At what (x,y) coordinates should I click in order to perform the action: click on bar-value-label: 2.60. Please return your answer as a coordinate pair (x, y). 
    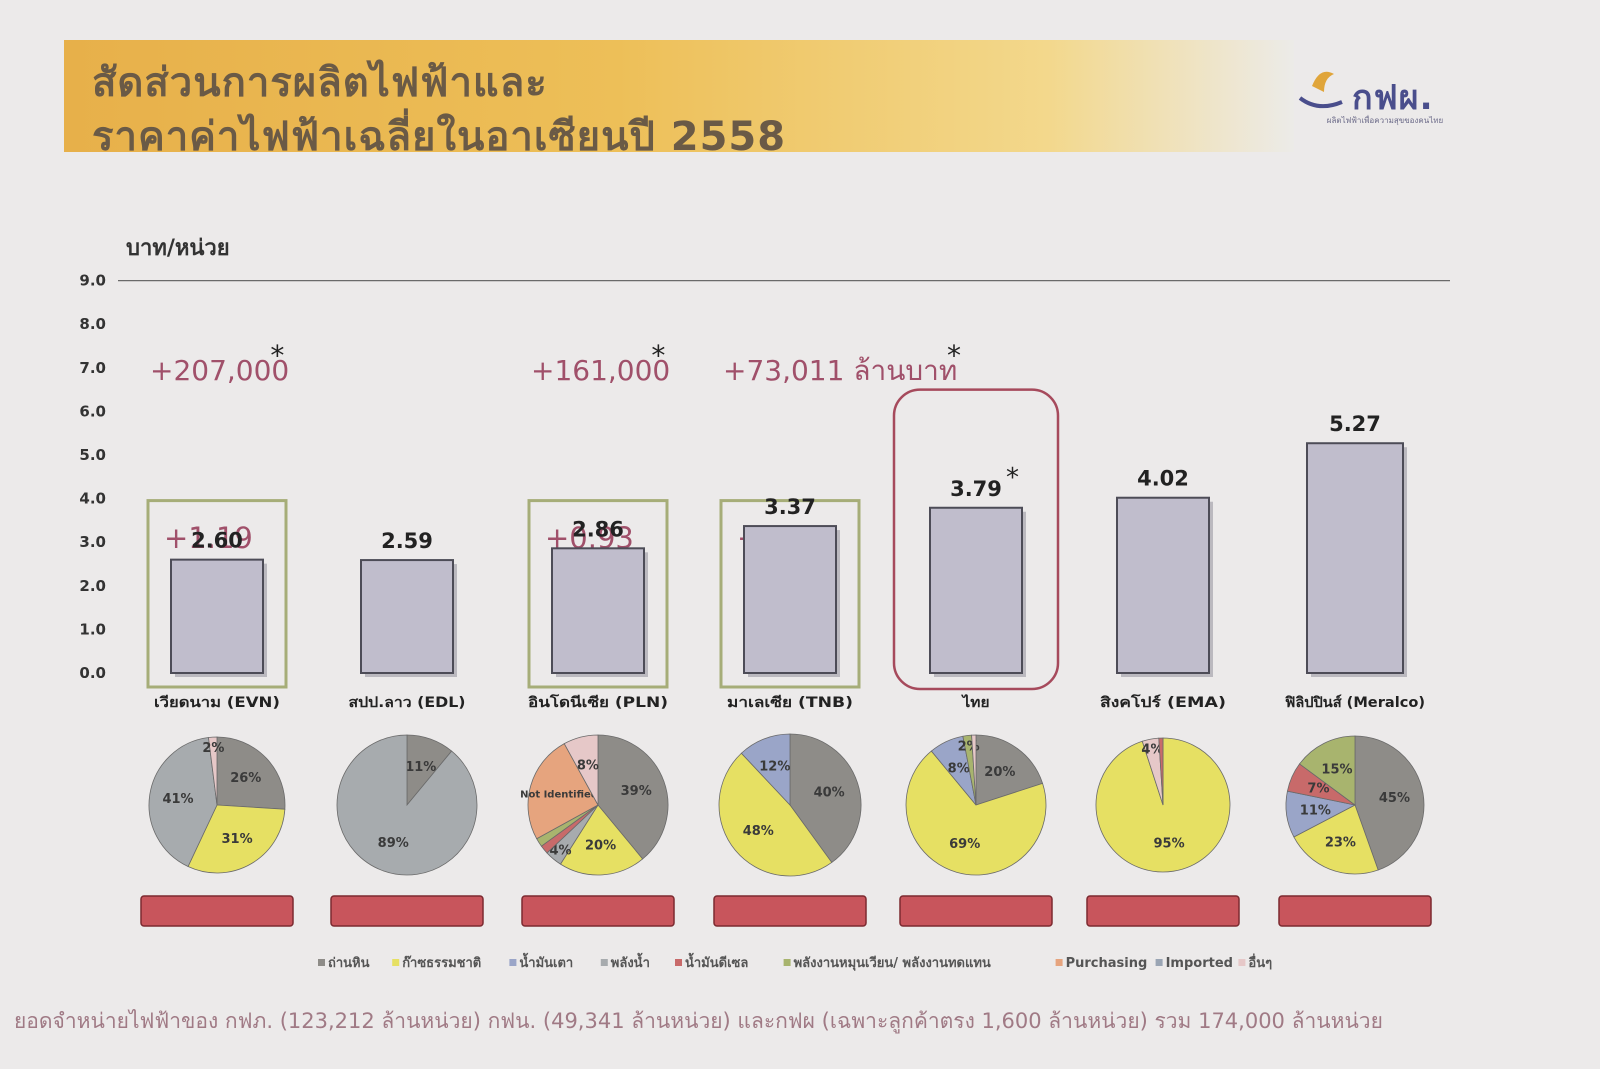
    Looking at the image, I should click on (217, 541).